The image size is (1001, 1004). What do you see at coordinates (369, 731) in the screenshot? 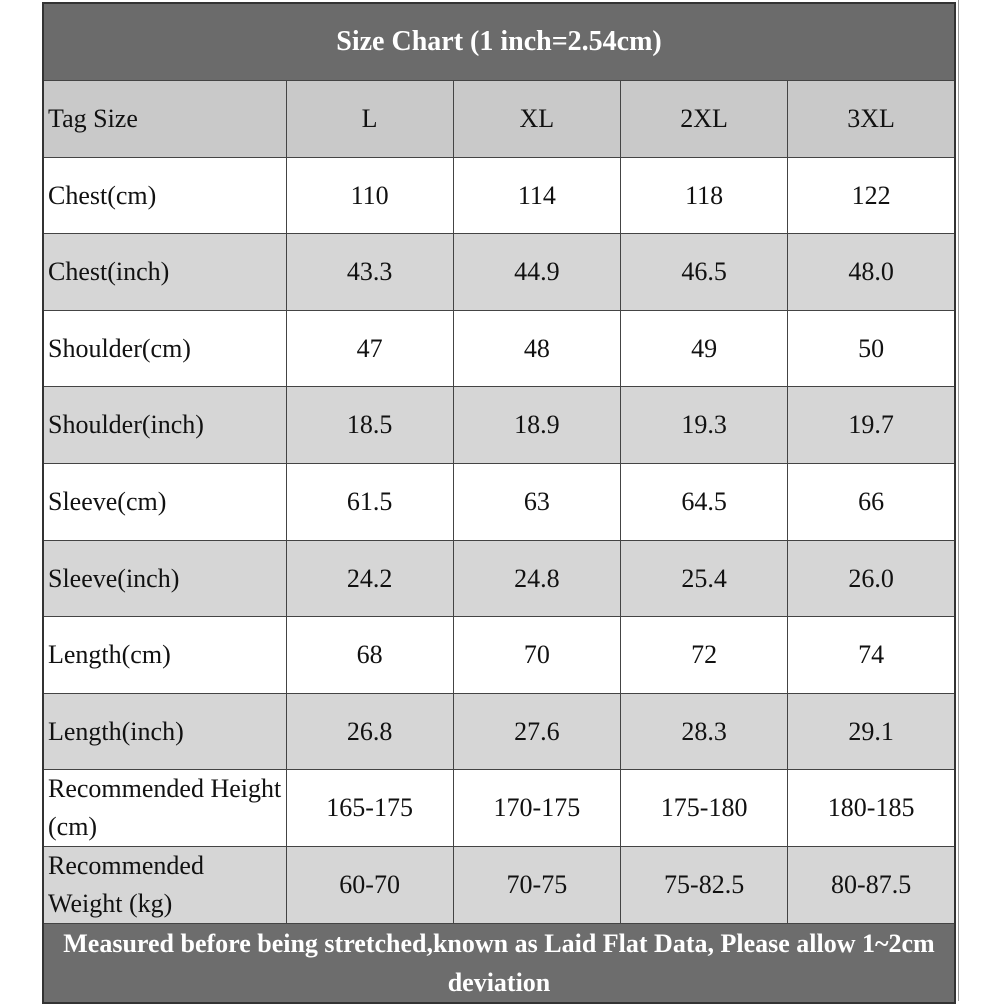
I see `cell: 26.8` at bounding box center [369, 731].